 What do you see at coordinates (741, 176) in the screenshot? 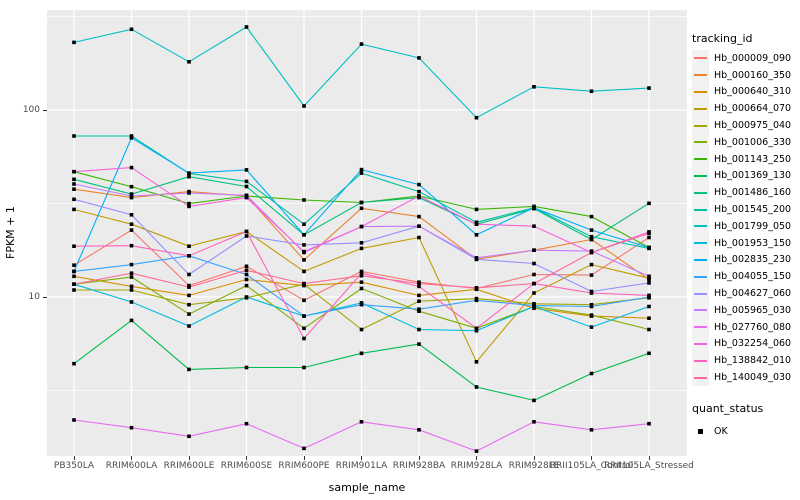
I see `legend-item: Hb_001369_130` at bounding box center [741, 176].